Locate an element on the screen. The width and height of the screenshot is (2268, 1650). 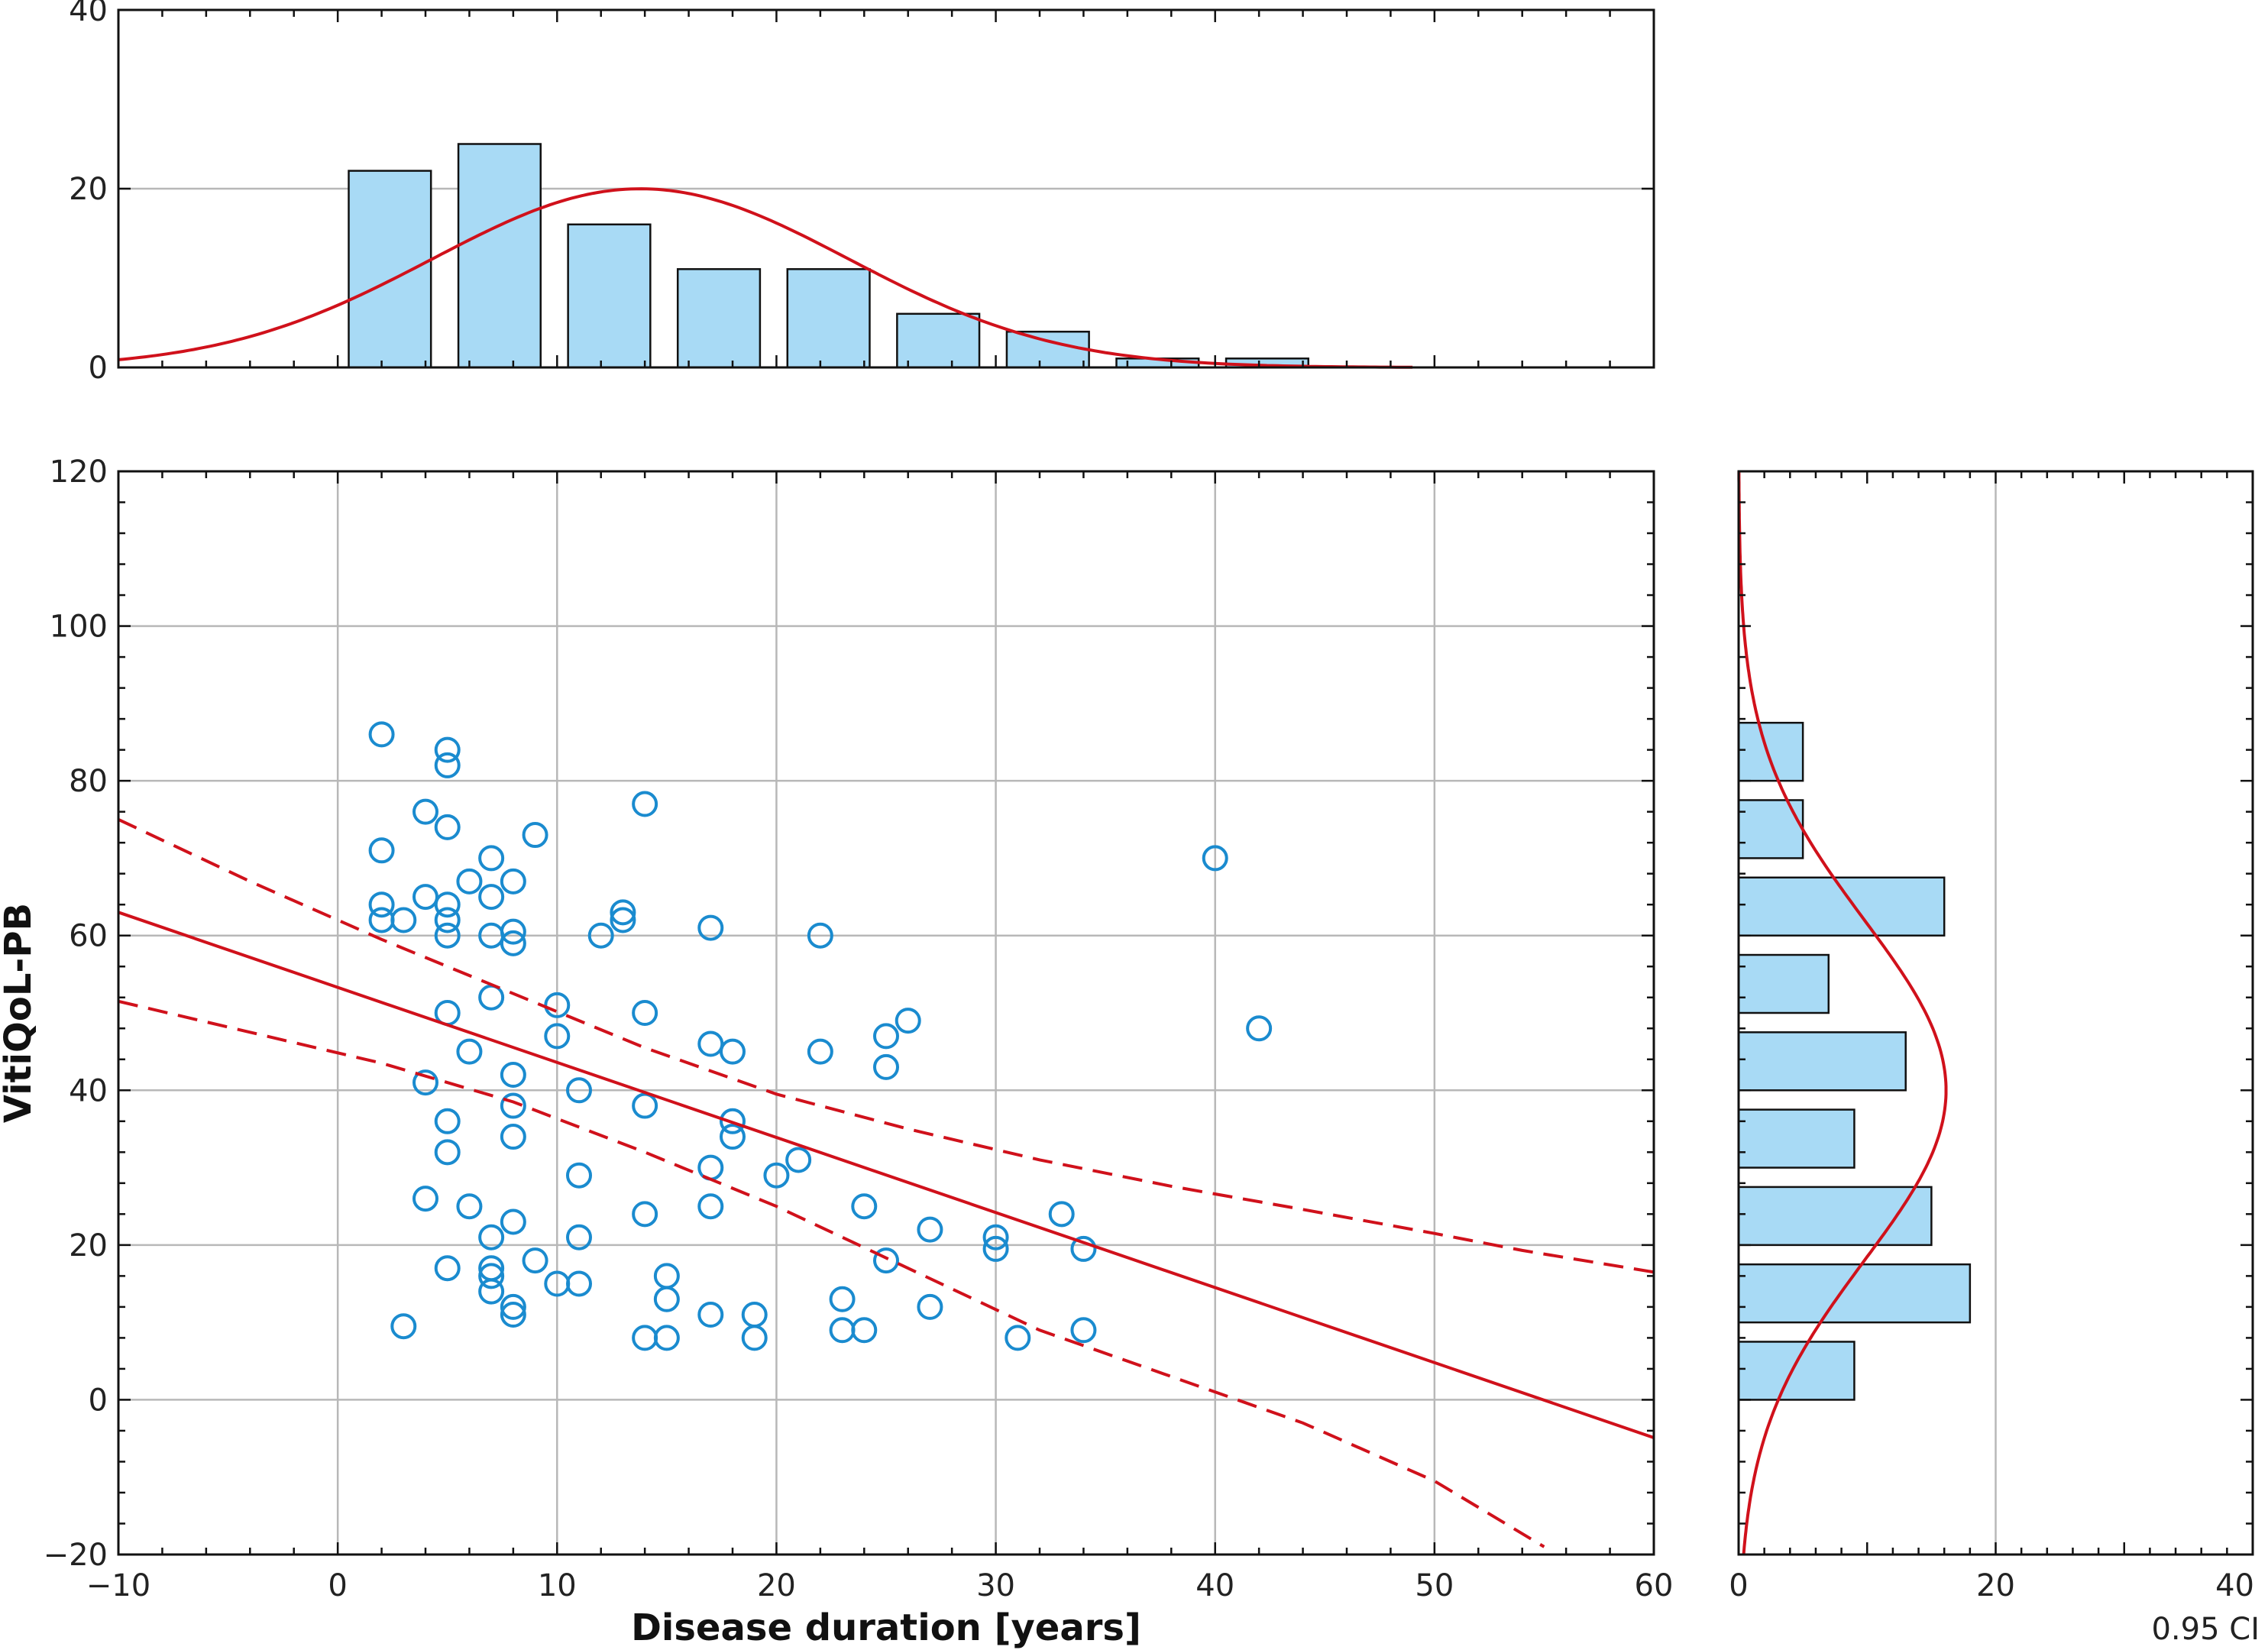
y-tick-label: 80 is located at coordinates (88, 781).